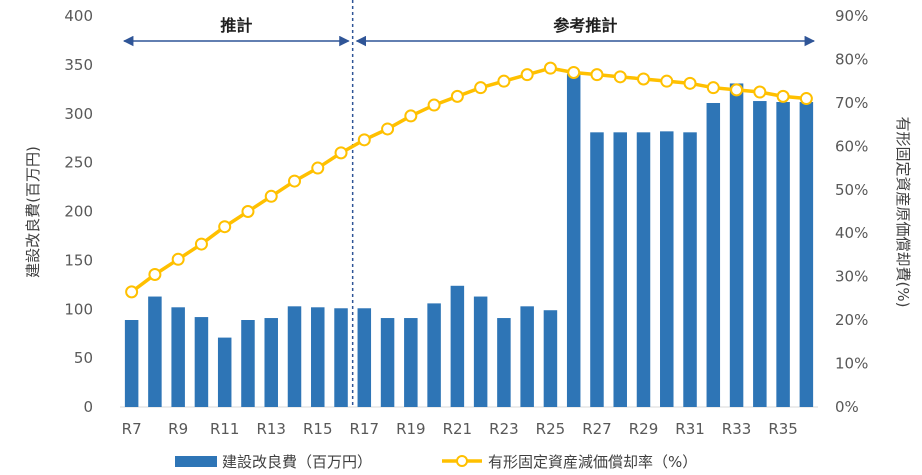  I want to click on legend-line-marker, so click(462, 461).